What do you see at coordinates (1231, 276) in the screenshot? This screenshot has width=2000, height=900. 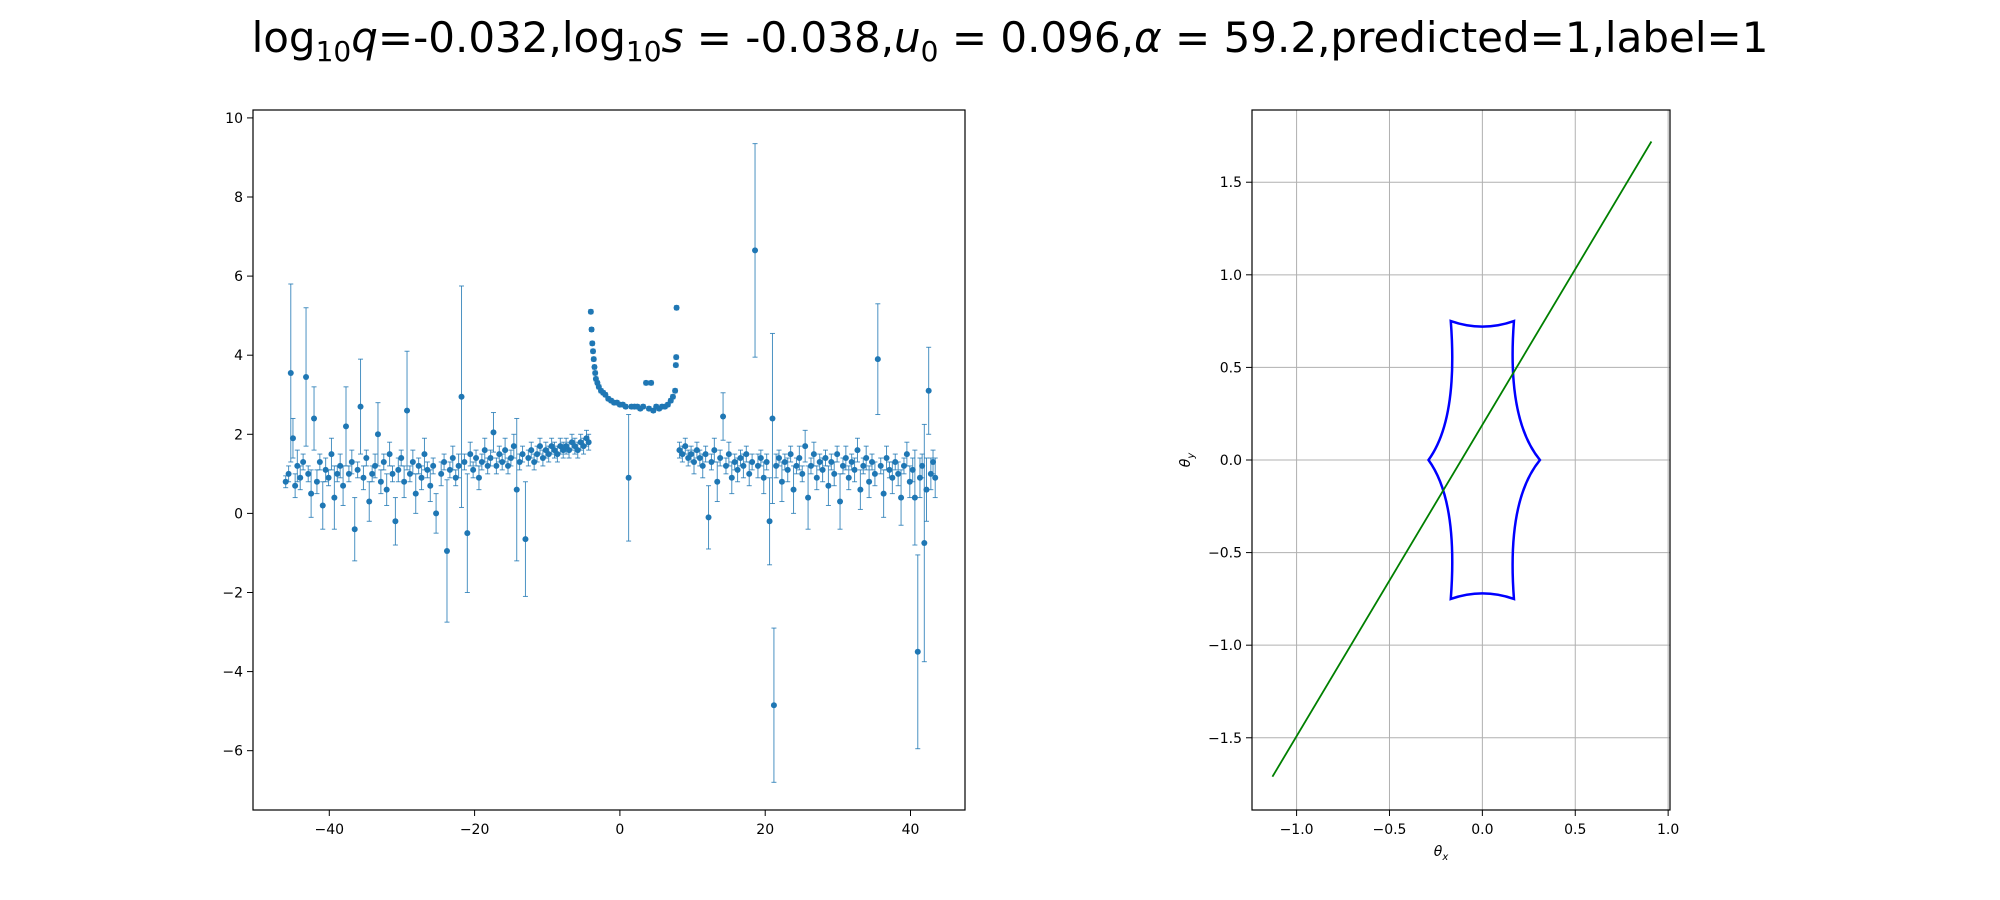 I see `y-tick-label: 1.0` at bounding box center [1231, 276].